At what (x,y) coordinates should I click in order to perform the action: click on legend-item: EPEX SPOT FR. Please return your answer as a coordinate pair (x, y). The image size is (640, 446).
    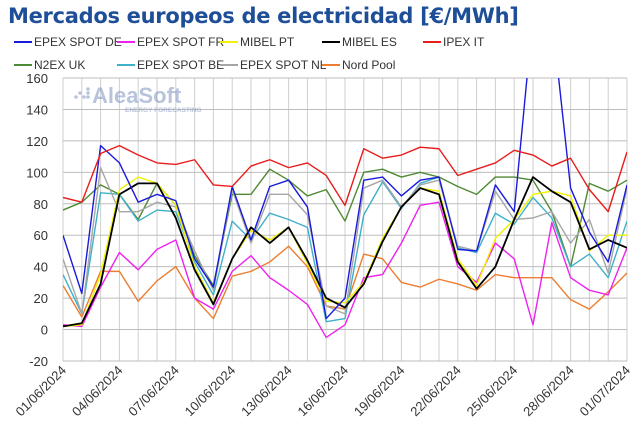
    Looking at the image, I should click on (170, 42).